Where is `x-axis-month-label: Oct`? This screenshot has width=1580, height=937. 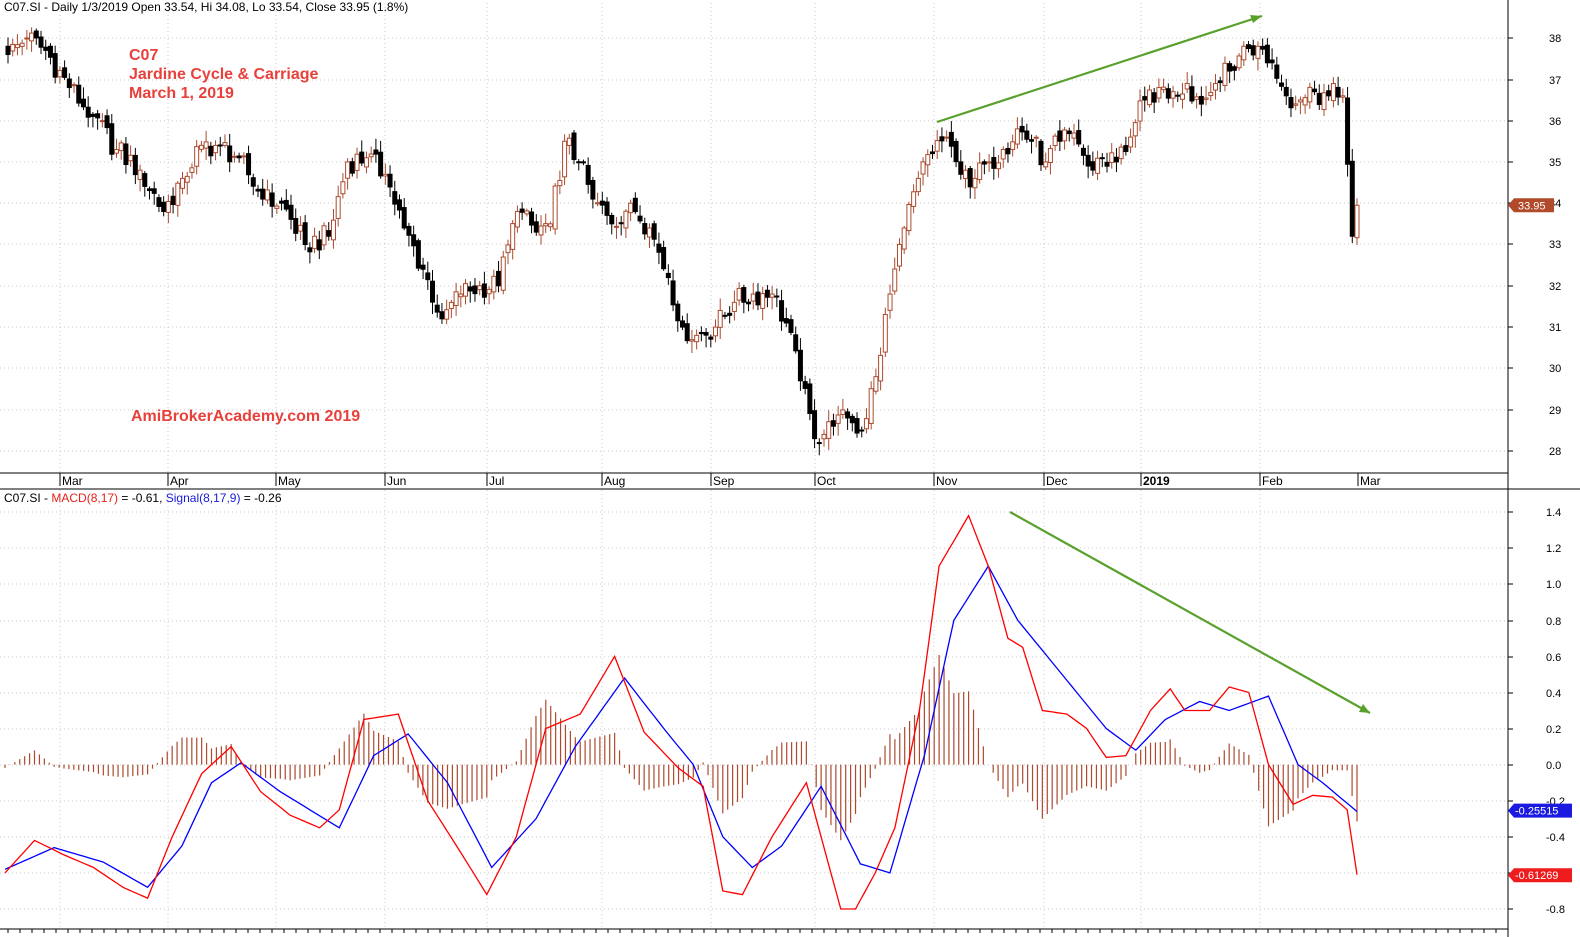
x-axis-month-label: Oct is located at coordinates (826, 481).